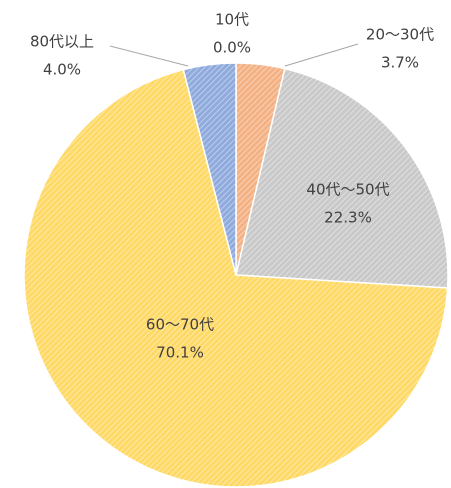  What do you see at coordinates (180, 353) in the screenshot?
I see `slice-value: 70.1%` at bounding box center [180, 353].